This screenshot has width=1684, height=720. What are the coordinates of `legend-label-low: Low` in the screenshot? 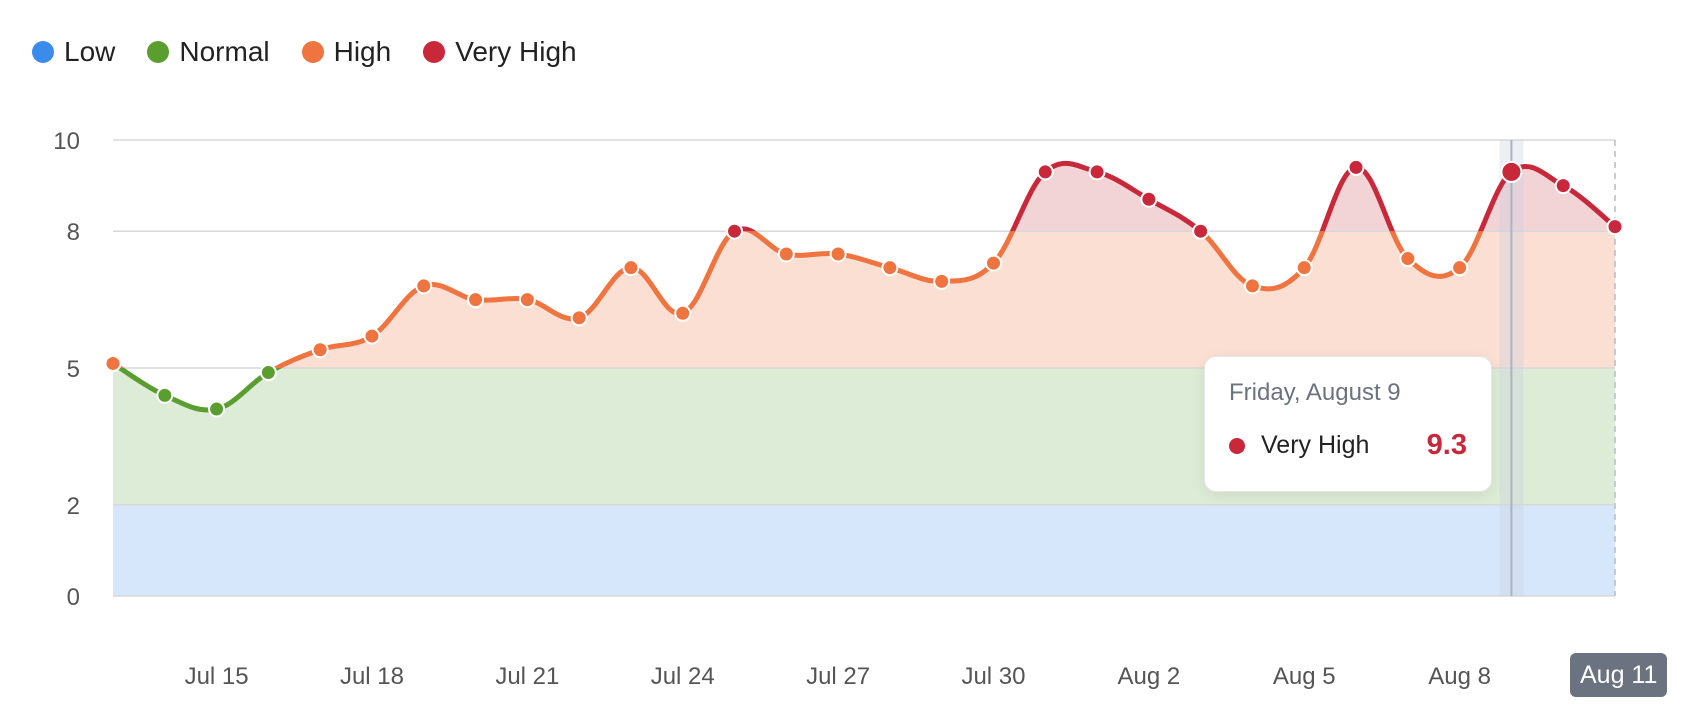 It's located at (90, 51).